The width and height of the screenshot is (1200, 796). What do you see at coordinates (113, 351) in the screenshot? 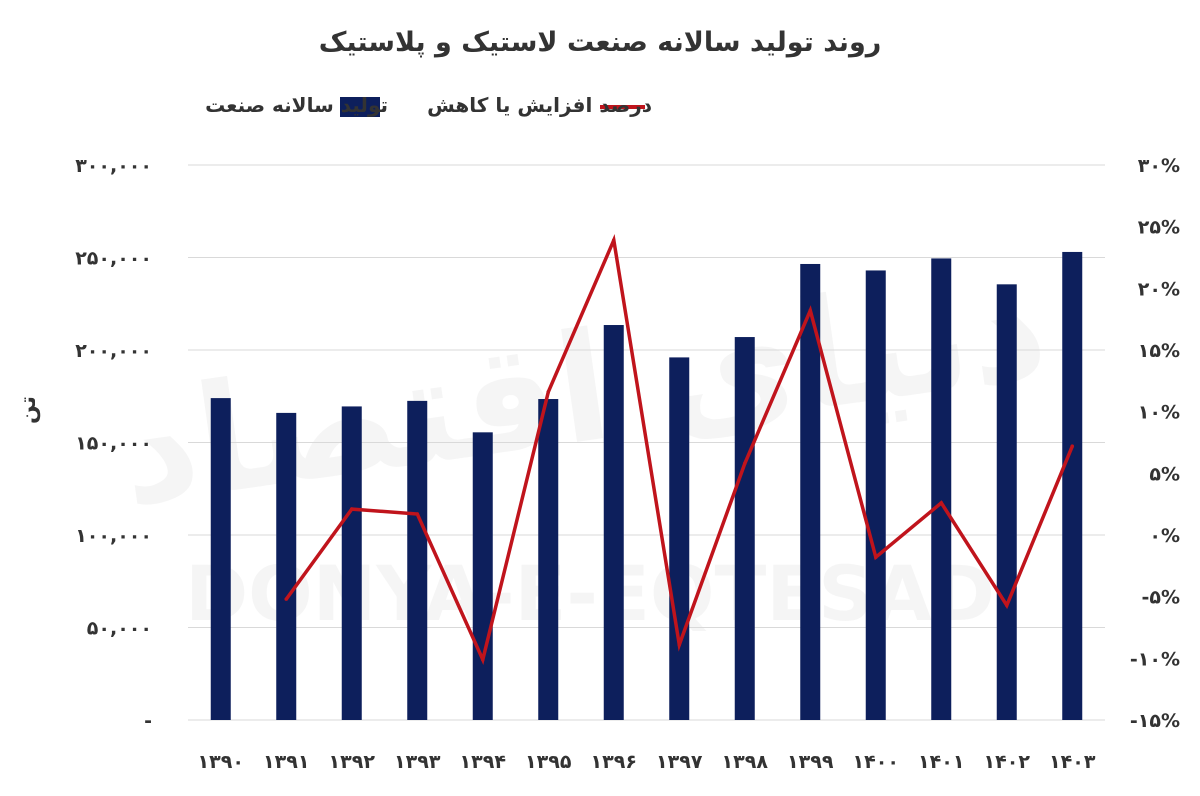
I see `y-left-tick-label: ۲۰۰,۰۰۰` at bounding box center [113, 351].